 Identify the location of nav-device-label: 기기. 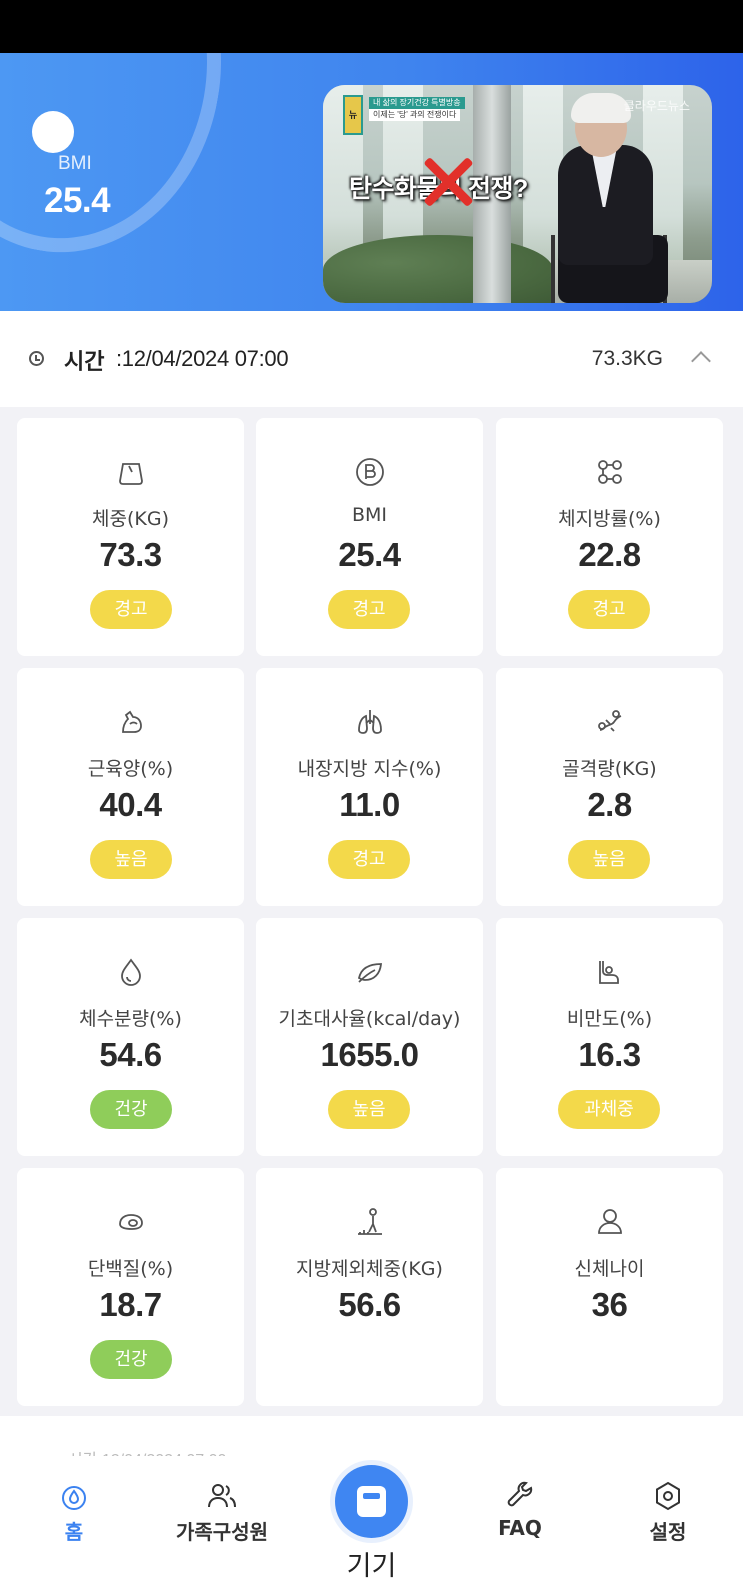
(371, 1566).